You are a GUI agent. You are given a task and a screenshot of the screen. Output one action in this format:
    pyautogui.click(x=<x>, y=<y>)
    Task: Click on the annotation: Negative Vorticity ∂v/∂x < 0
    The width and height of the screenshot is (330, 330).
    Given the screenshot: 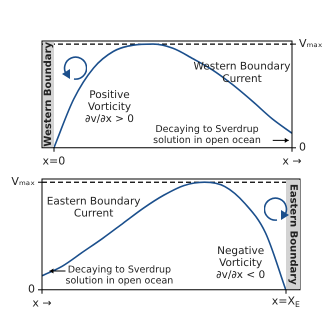 What is the action you would take?
    pyautogui.click(x=241, y=263)
    